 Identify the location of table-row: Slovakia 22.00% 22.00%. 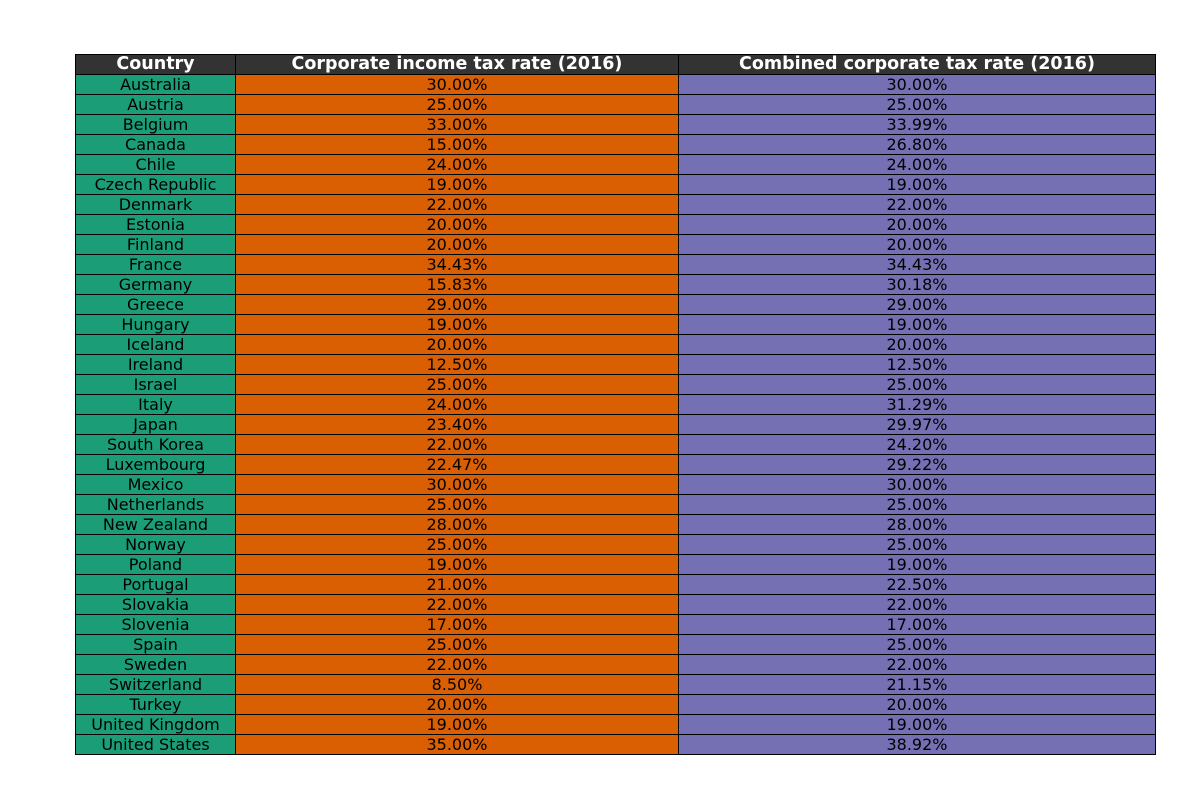
(615, 604).